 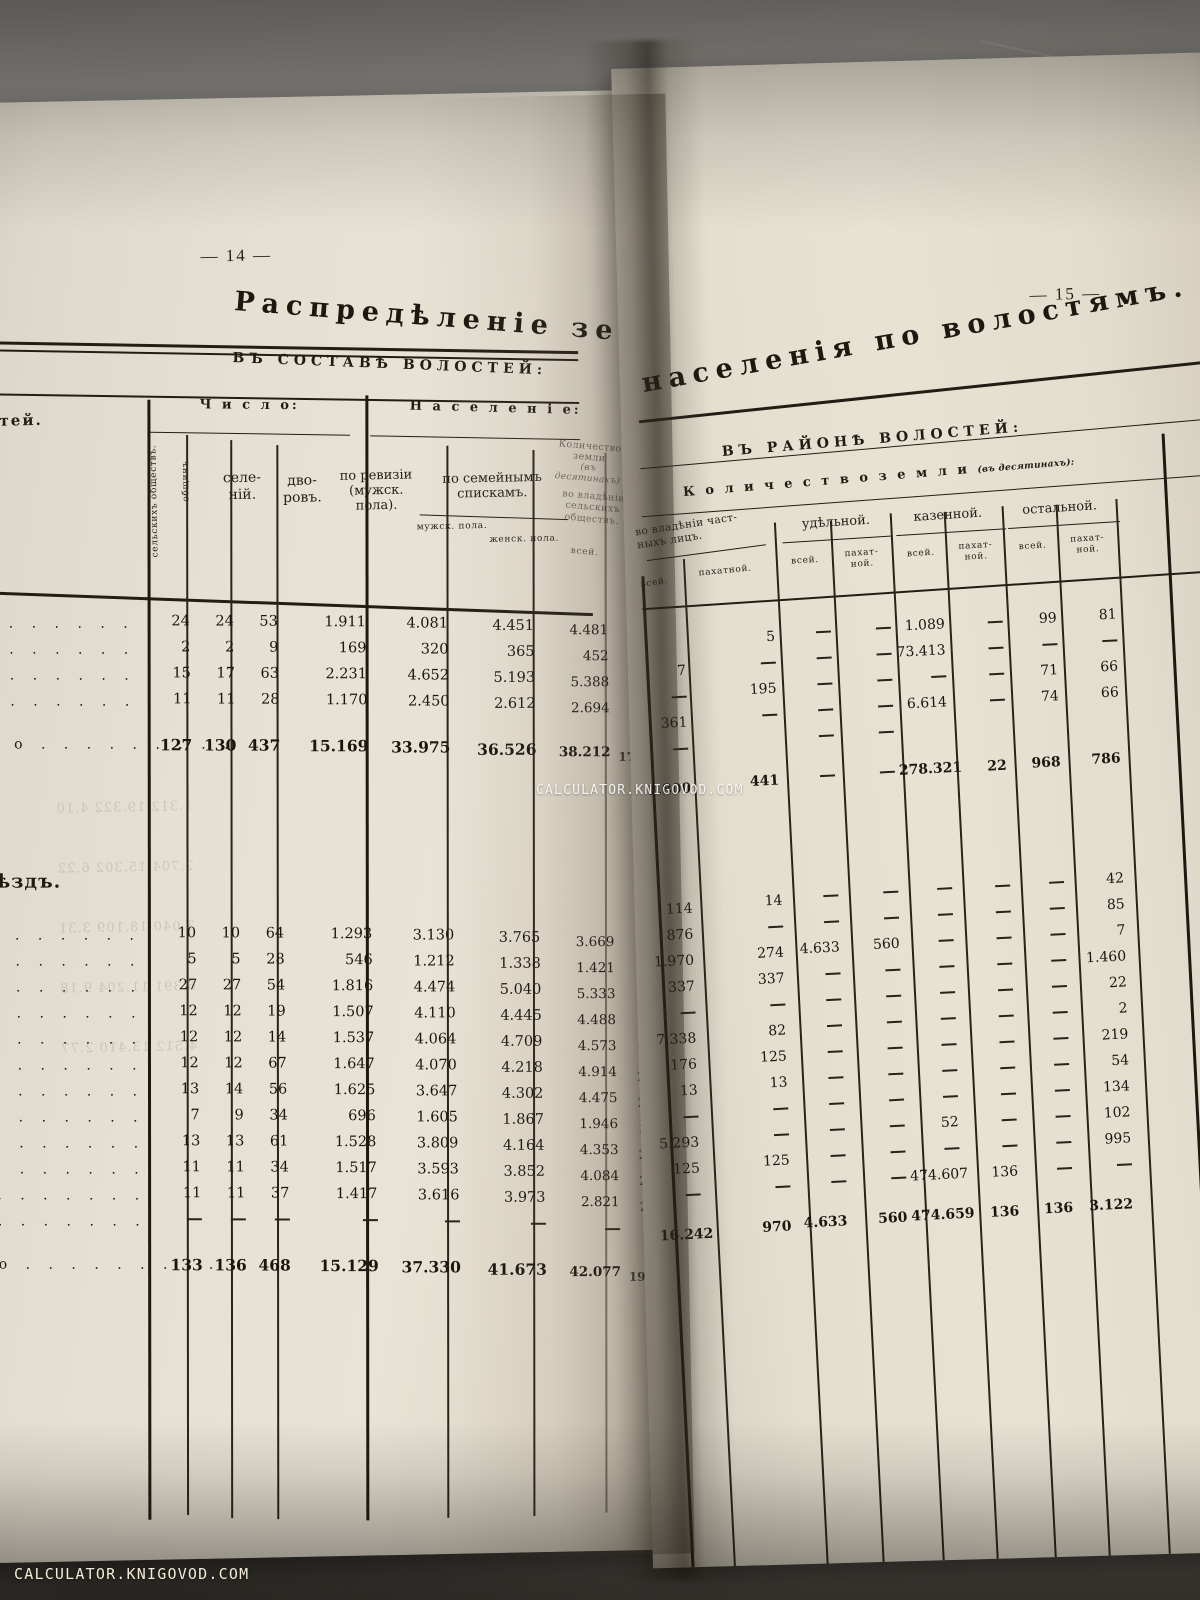 What do you see at coordinates (689, 1091) in the screenshot?
I see `cell-ch_vsej: 13` at bounding box center [689, 1091].